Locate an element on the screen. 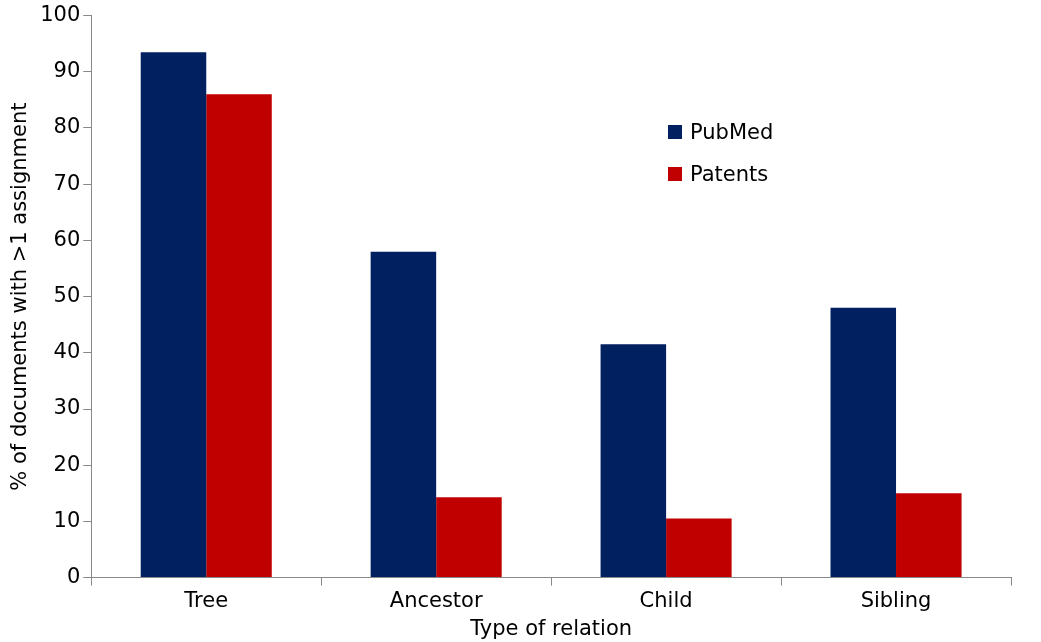  y-tick-label: 10 is located at coordinates (67, 519).